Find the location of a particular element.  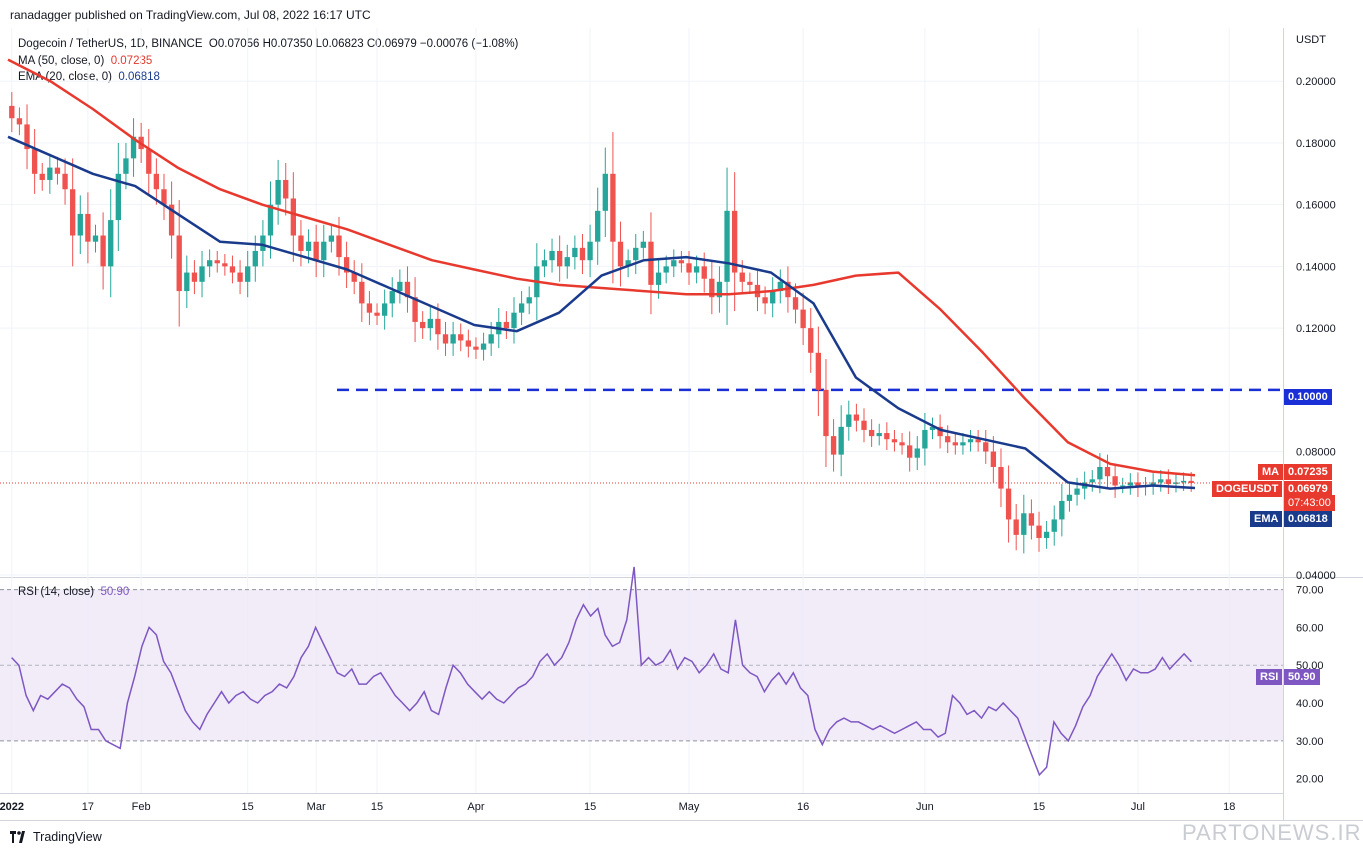

symbol-tag-name: DOGEUSDT is located at coordinates (1247, 489).